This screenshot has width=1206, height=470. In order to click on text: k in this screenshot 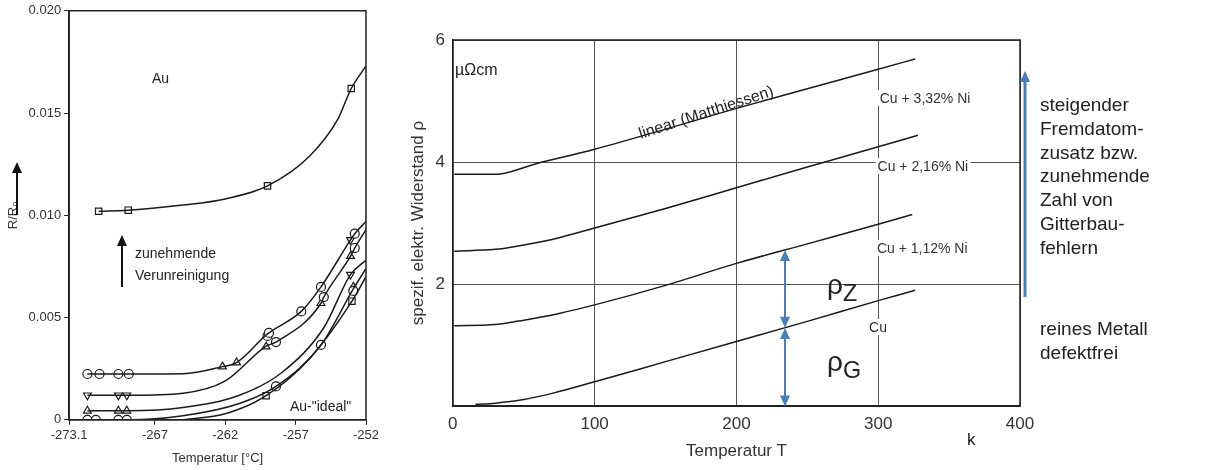, I will do `click(971, 440)`.